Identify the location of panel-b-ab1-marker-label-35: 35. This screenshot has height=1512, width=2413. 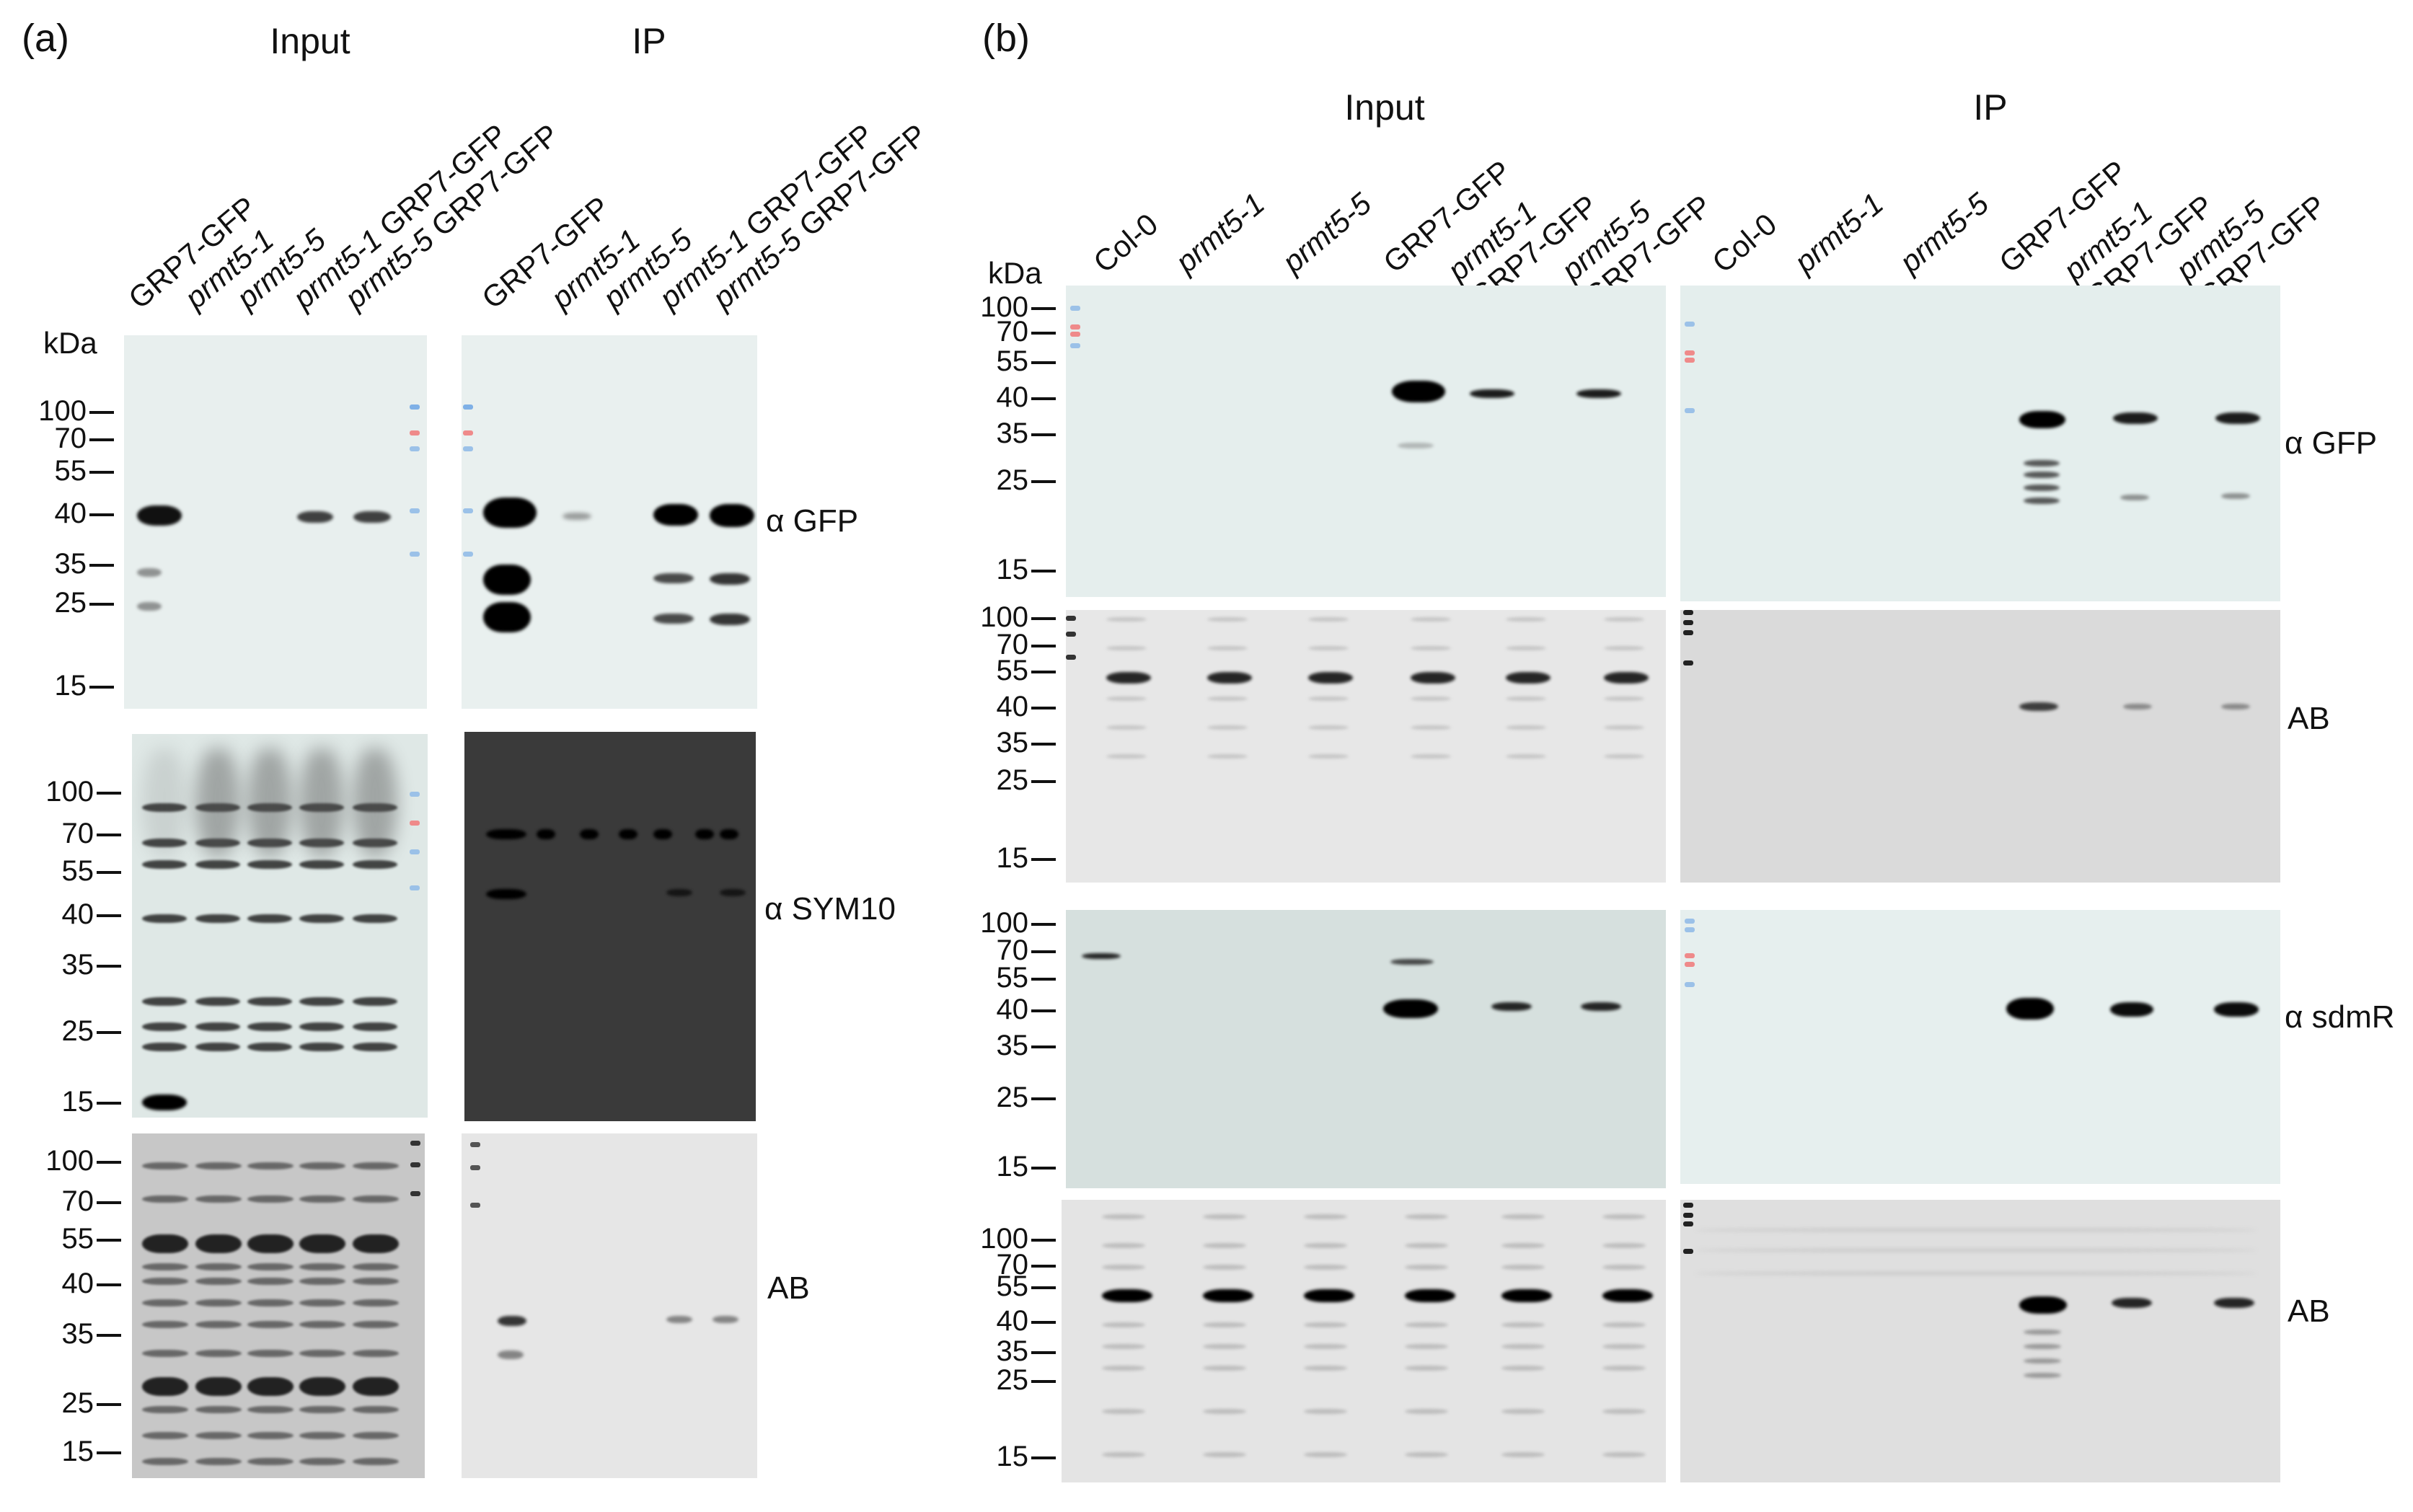
(1012, 743).